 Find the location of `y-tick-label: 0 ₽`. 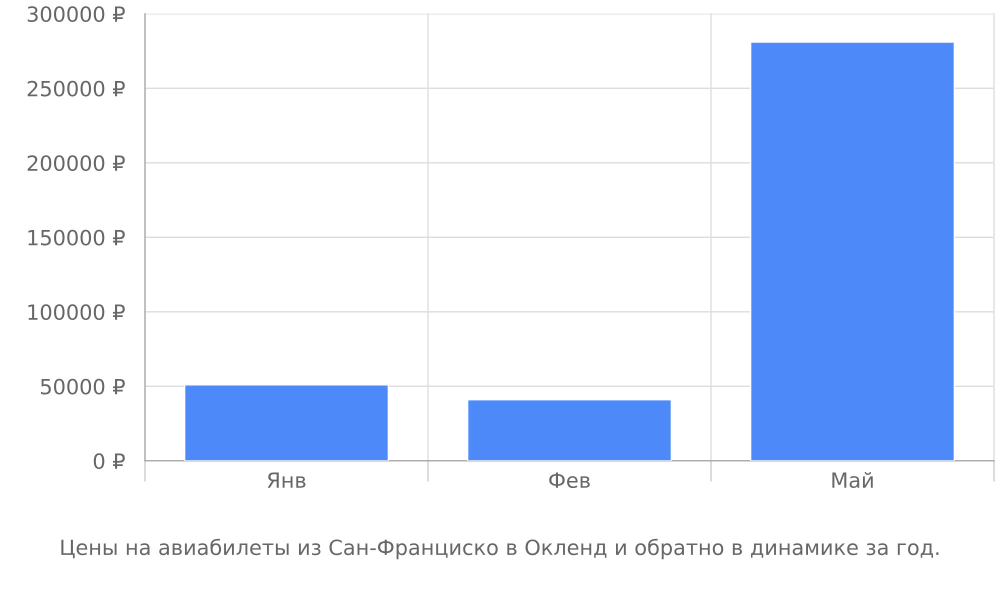

y-tick-label: 0 ₽ is located at coordinates (109, 461).